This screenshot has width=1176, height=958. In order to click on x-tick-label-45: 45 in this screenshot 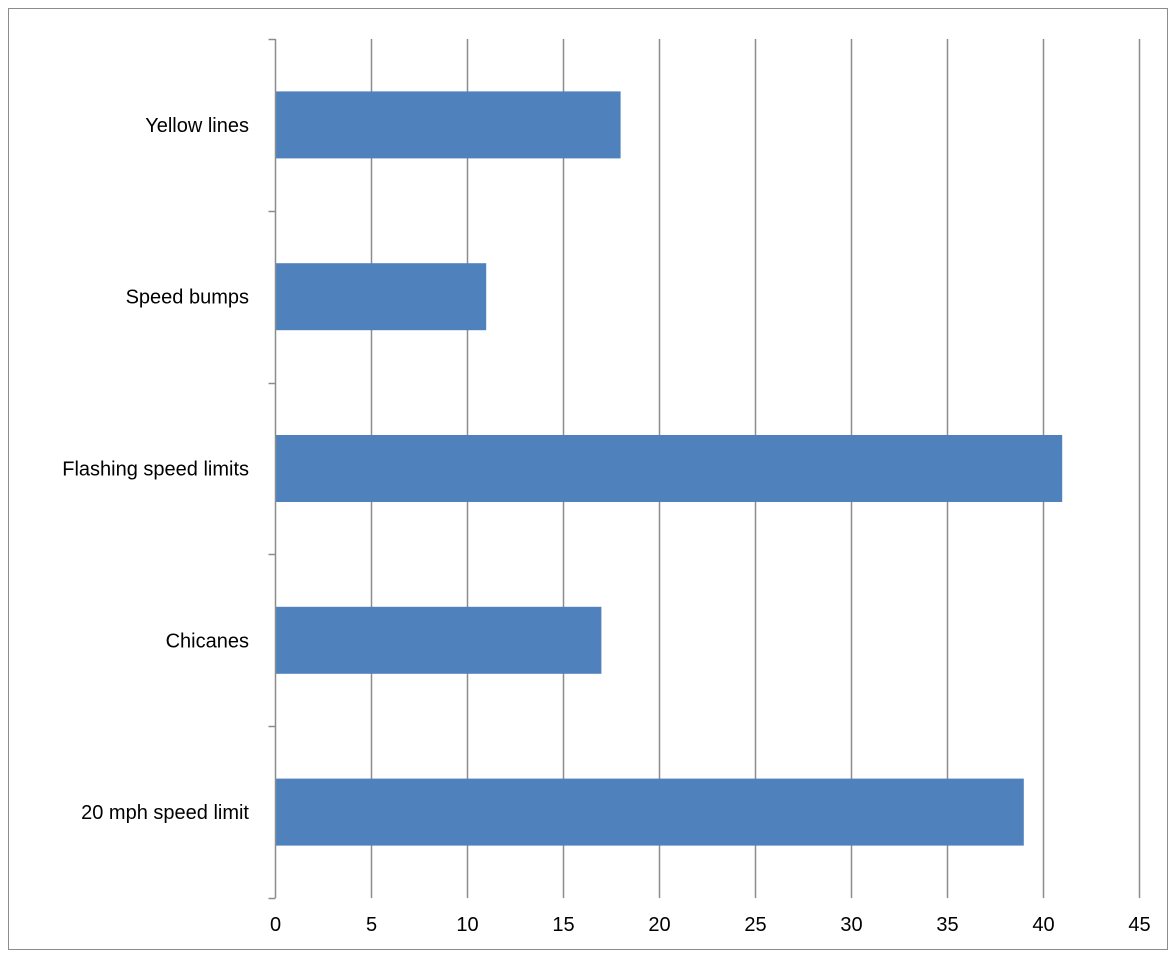, I will do `click(1139, 925)`.